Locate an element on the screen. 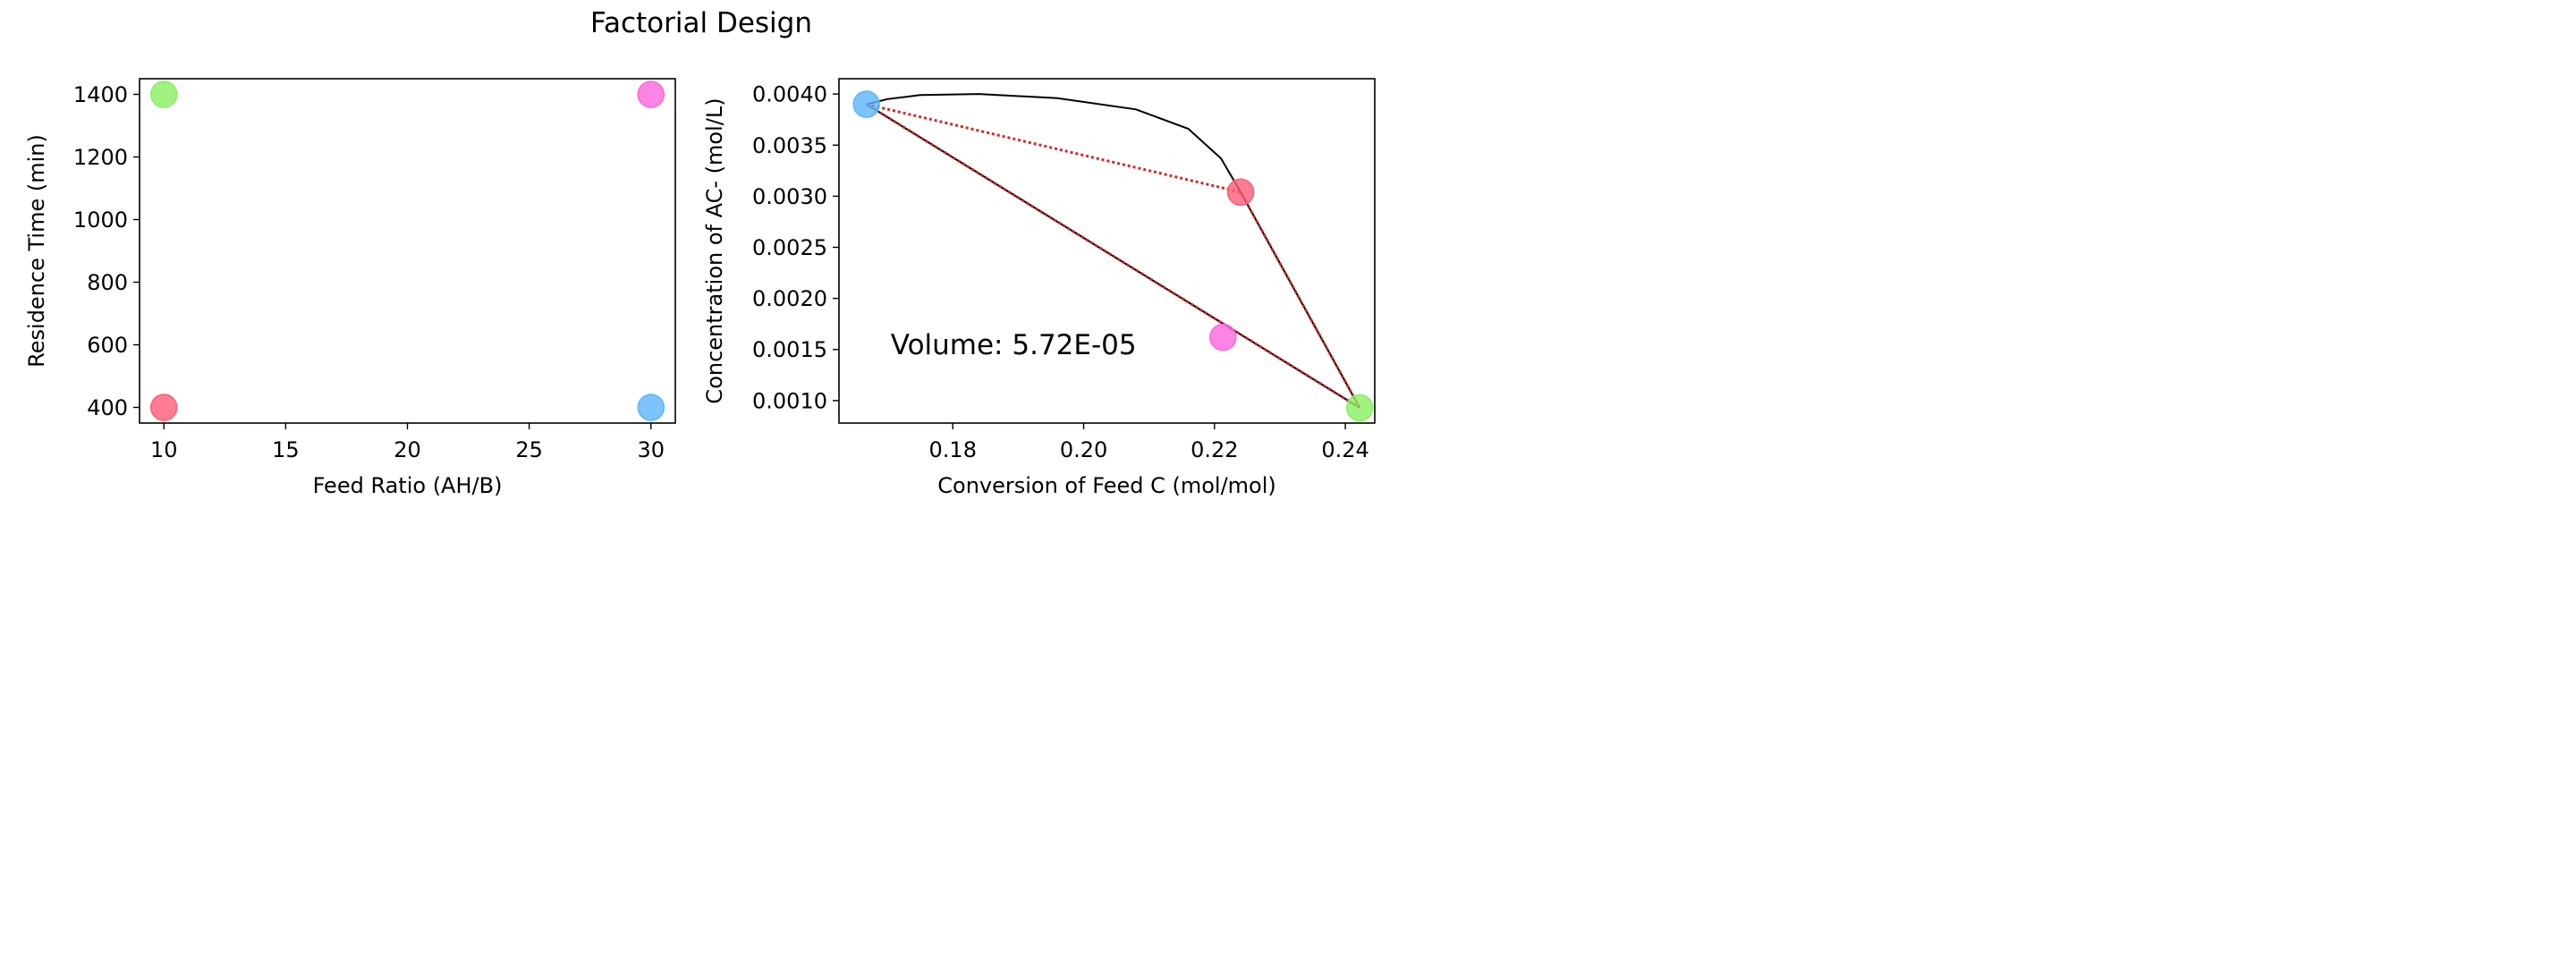  chart2-ylabel: Concentration of AC- (mol/L) is located at coordinates (714, 250).